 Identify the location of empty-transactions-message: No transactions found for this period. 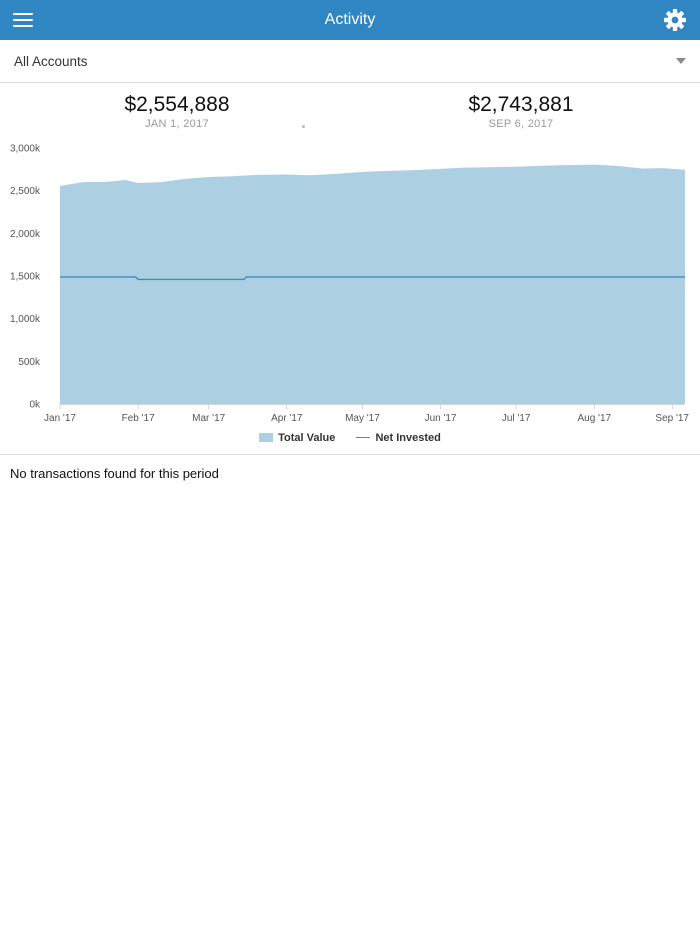
(114, 473).